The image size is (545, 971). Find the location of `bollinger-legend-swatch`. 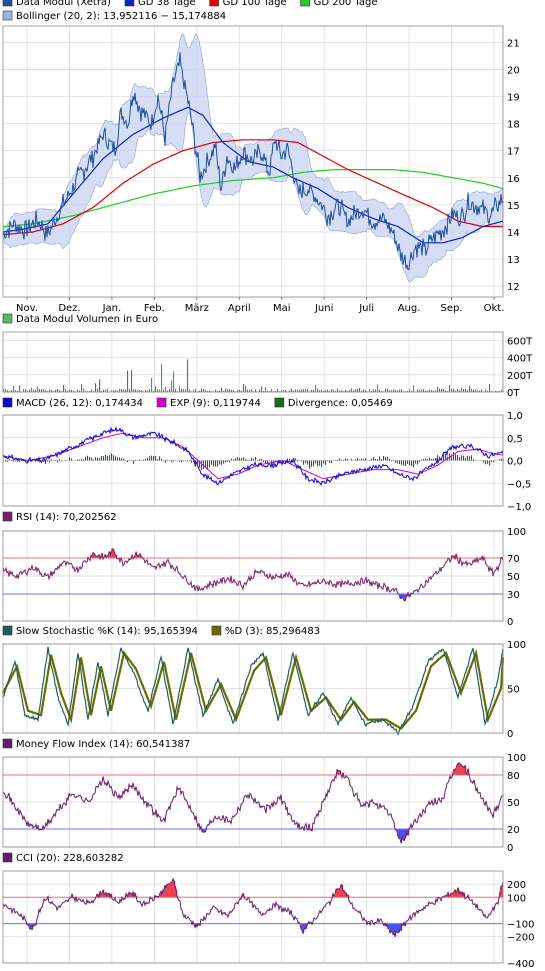

bollinger-legend-swatch is located at coordinates (7, 15).